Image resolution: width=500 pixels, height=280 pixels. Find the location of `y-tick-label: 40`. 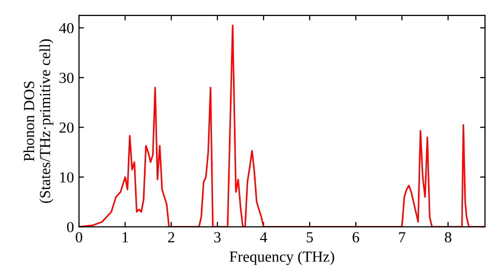

y-tick-label: 40 is located at coordinates (66, 28).